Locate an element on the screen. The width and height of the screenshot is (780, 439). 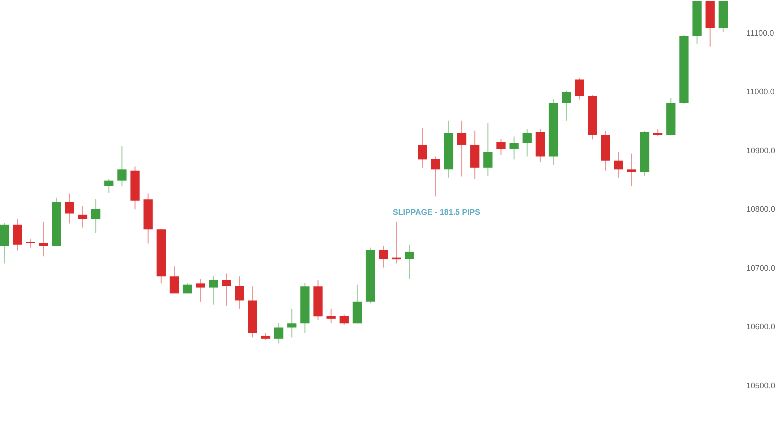
y-tick-label: 10900.0 is located at coordinates (761, 151).